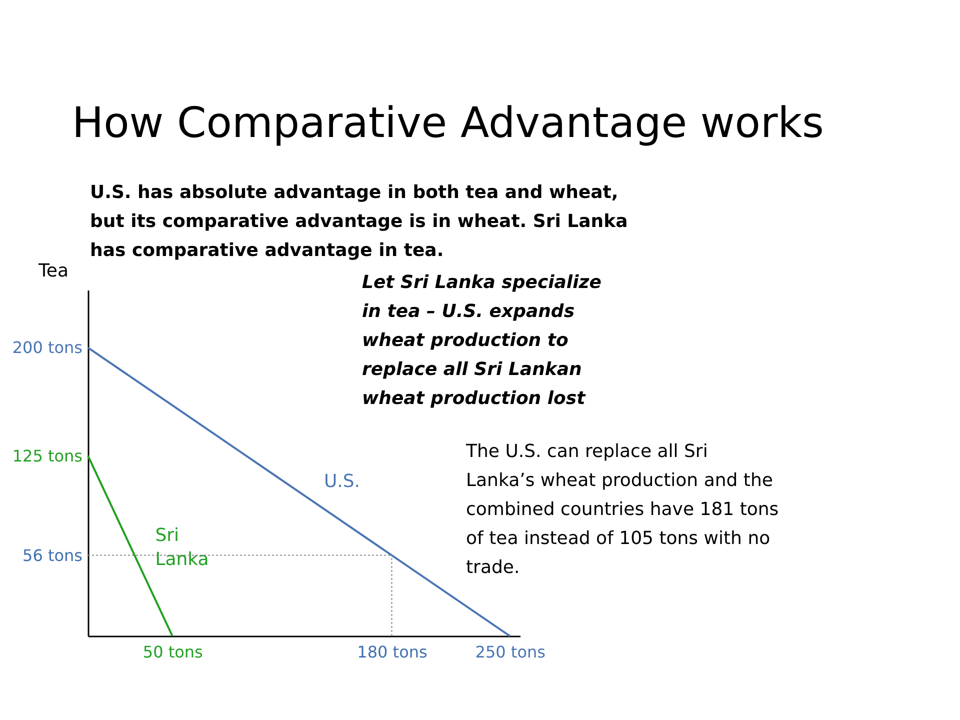 The width and height of the screenshot is (960, 720). What do you see at coordinates (392, 652) in the screenshot?
I see `x-tick-label: 180 tons` at bounding box center [392, 652].